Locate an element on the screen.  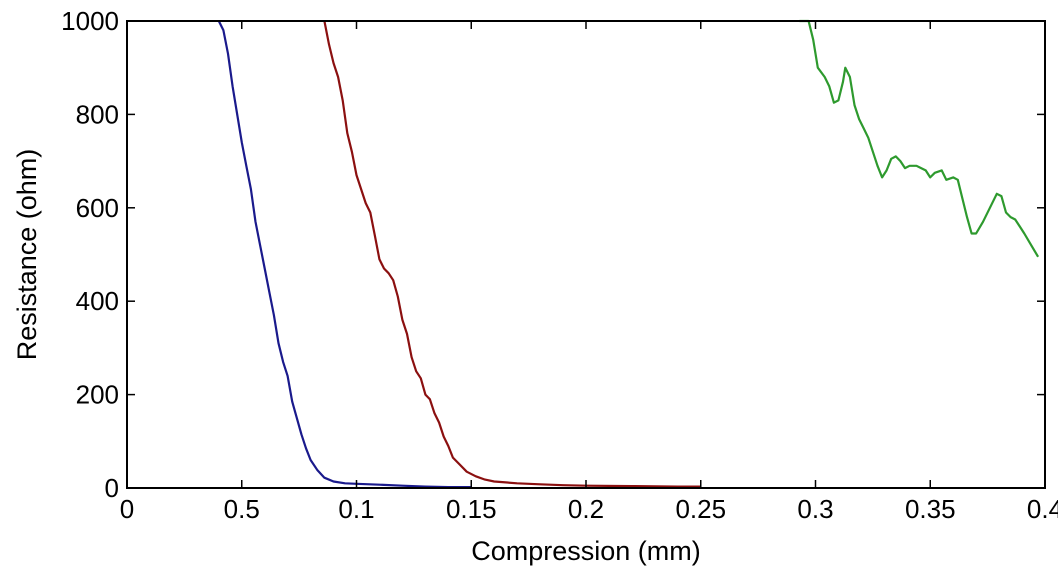
x-tick-label: 0.1 is located at coordinates (356, 509).